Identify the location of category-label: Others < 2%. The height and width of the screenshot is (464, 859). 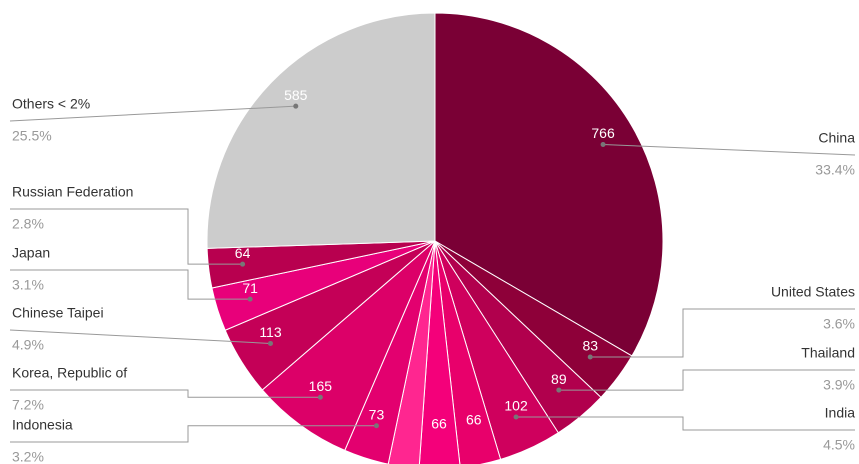
(51, 104).